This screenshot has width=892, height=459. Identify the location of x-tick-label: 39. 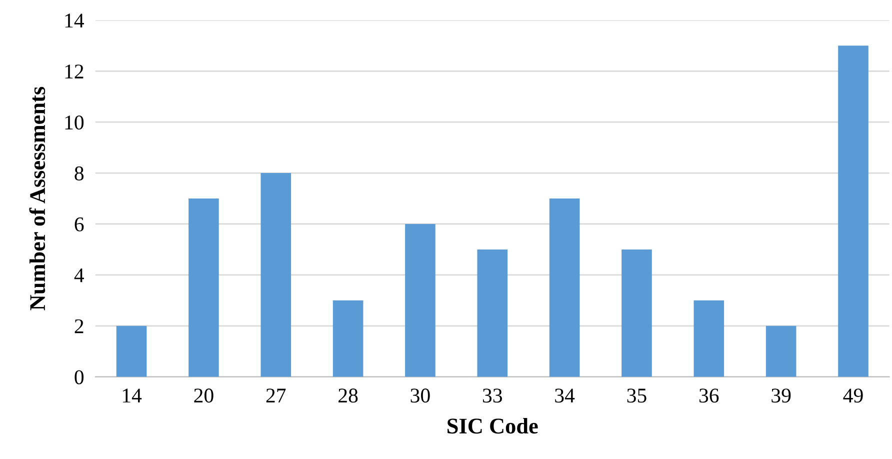
(781, 395).